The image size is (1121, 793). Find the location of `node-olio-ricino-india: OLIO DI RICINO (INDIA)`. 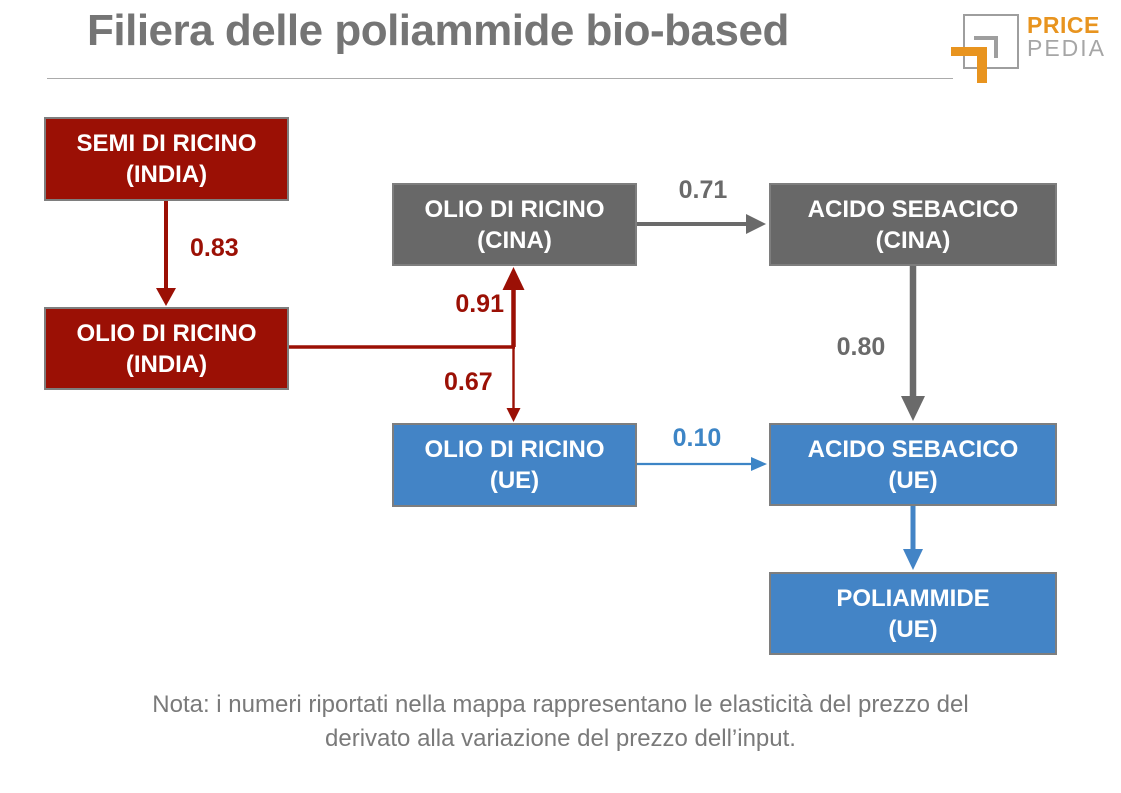

node-olio-ricino-india: OLIO DI RICINO (INDIA) is located at coordinates (166, 348).